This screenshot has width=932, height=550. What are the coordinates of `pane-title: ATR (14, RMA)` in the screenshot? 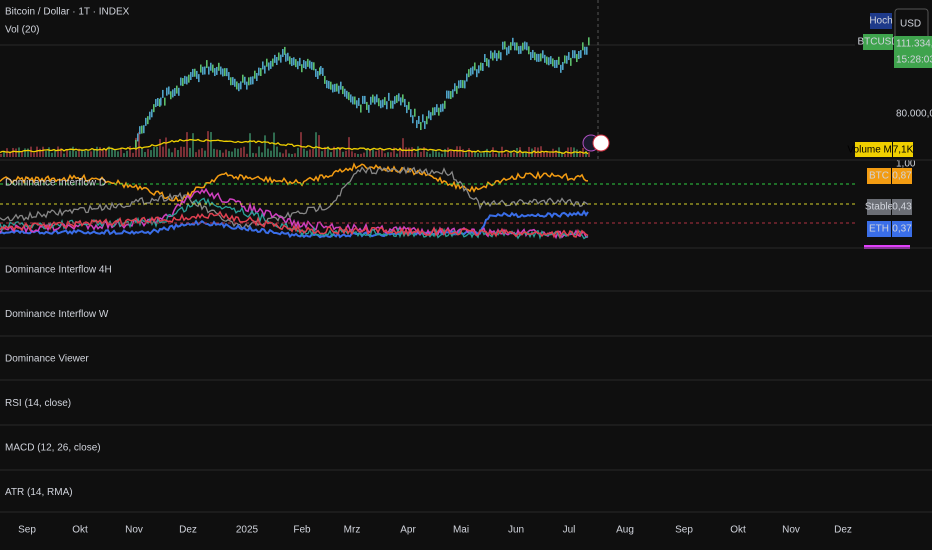 It's located at (39, 492).